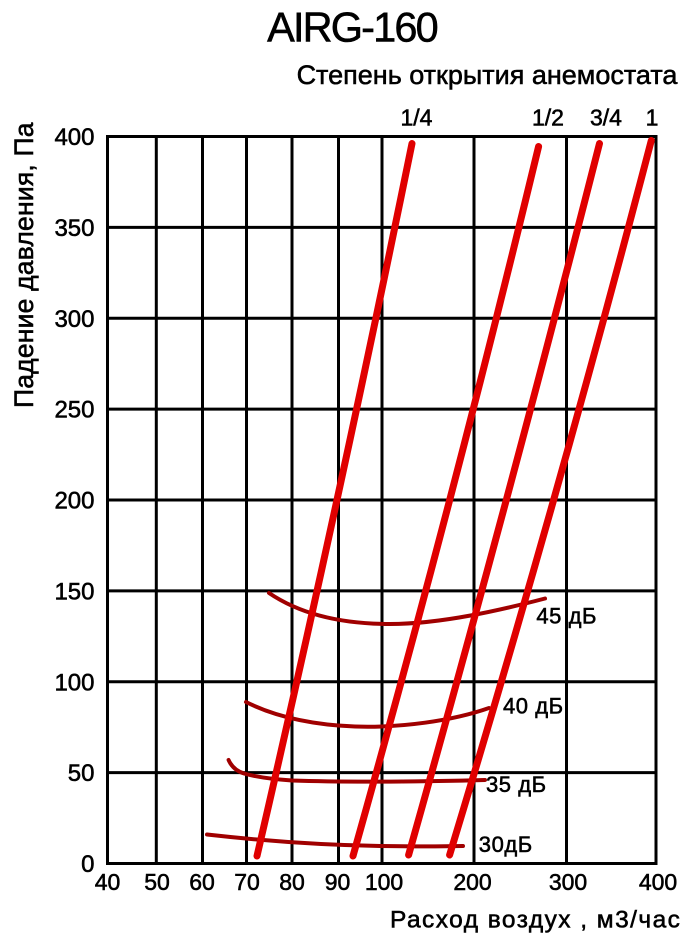 This screenshot has height=950, width=700. Describe the element at coordinates (202, 882) in the screenshot. I see `svg-text: 60` at that location.